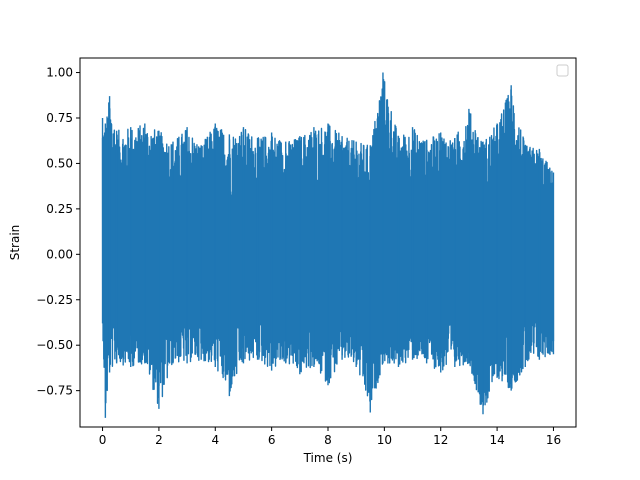  Describe the element at coordinates (328, 458) in the screenshot. I see `x-axis-label: Time (s)` at that location.